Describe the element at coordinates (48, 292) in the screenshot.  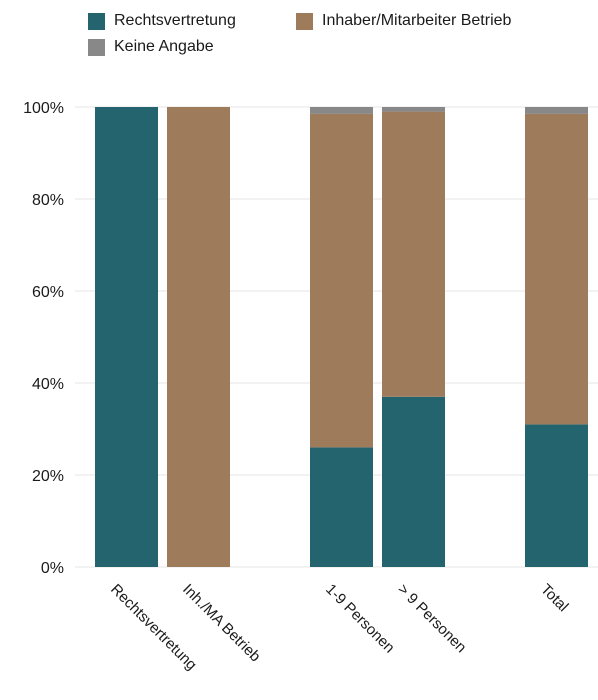
I see `y-tick-label: 60%` at that location.